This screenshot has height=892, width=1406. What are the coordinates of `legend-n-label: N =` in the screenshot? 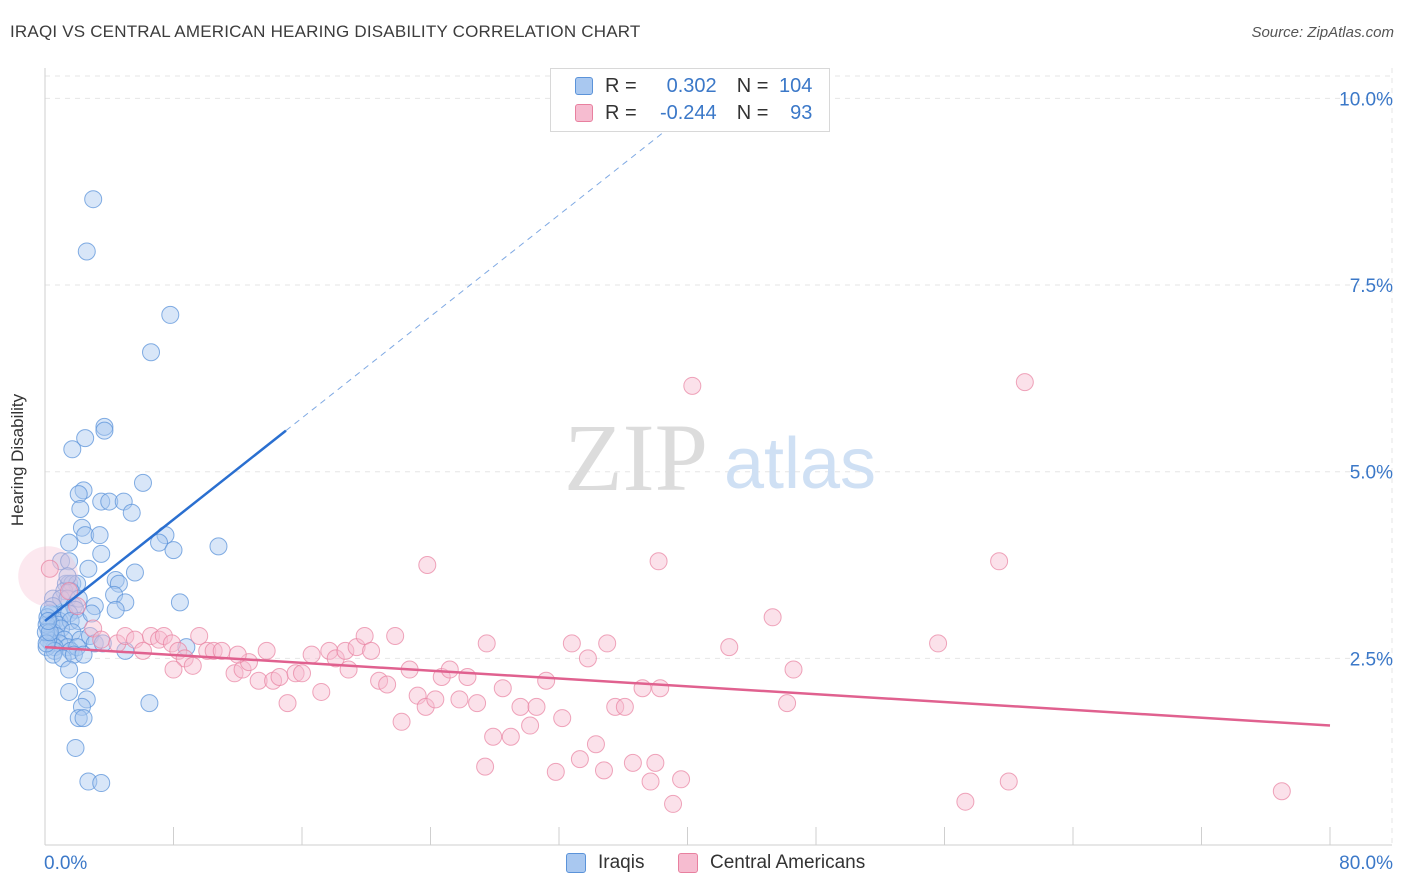 It's located at (752, 85).